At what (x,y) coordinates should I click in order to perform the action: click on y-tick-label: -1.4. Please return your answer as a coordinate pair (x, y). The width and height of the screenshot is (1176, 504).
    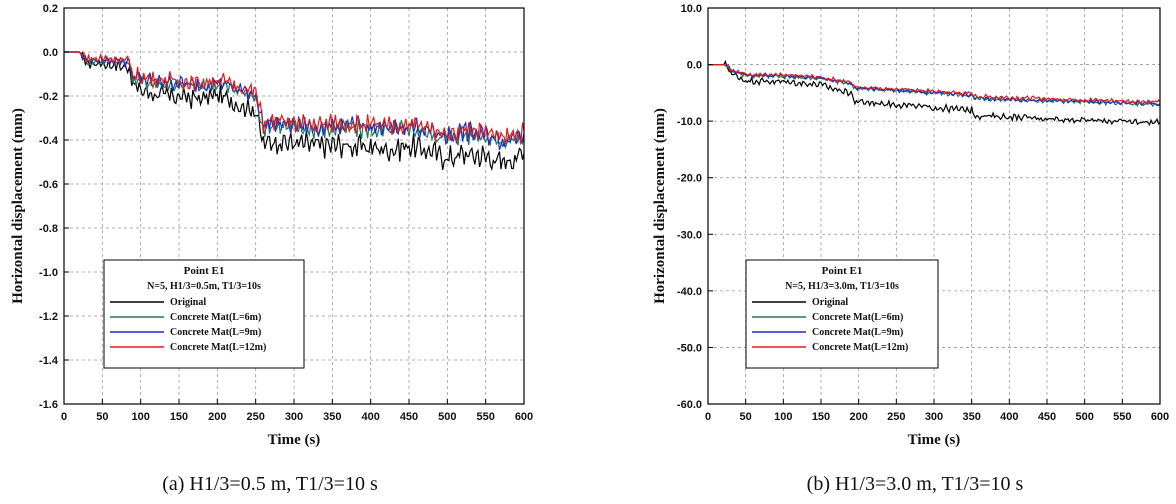
    Looking at the image, I should click on (49, 361).